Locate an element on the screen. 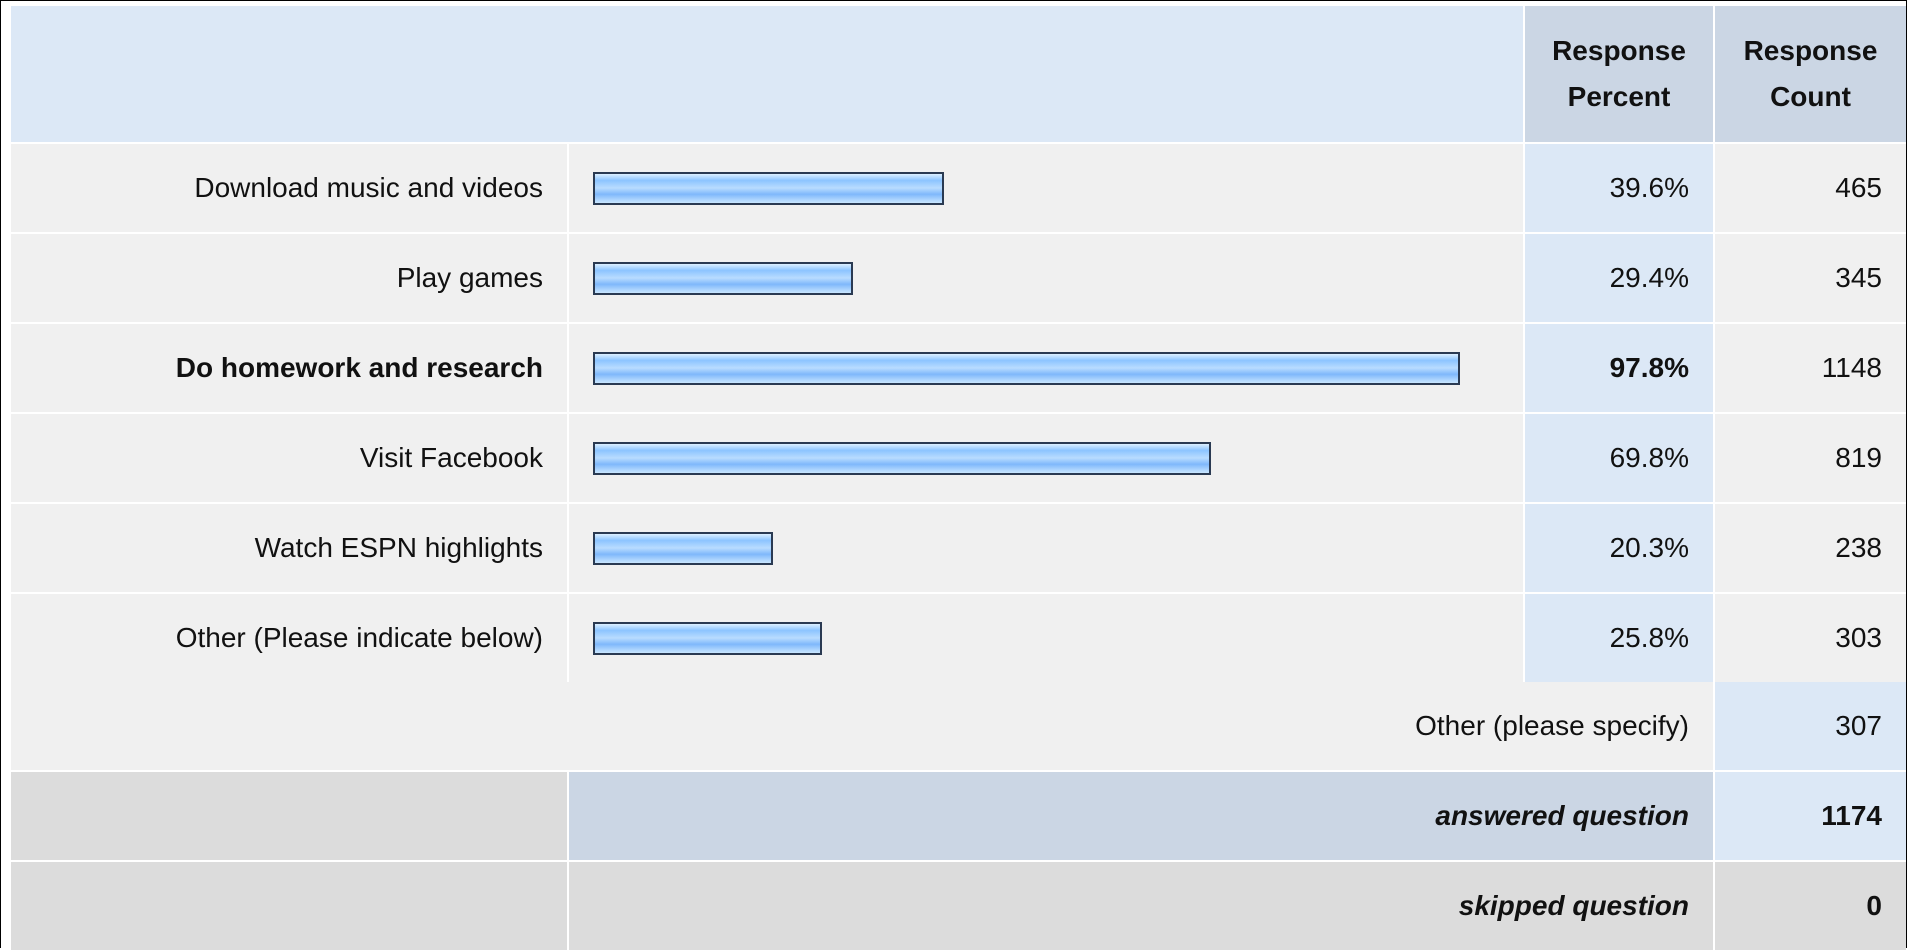  response-count: 465 is located at coordinates (1810, 188).